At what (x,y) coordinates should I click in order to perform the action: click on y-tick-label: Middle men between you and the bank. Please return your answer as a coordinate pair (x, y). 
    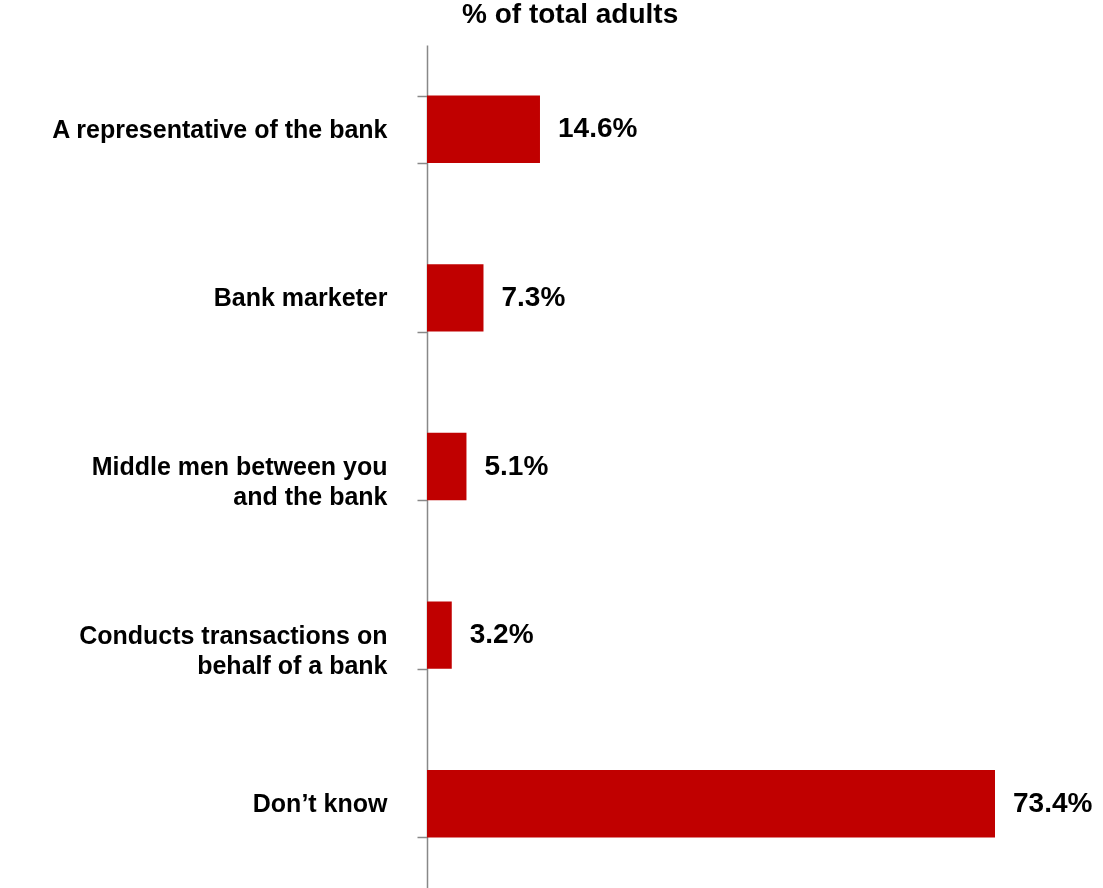
    Looking at the image, I should click on (239, 481).